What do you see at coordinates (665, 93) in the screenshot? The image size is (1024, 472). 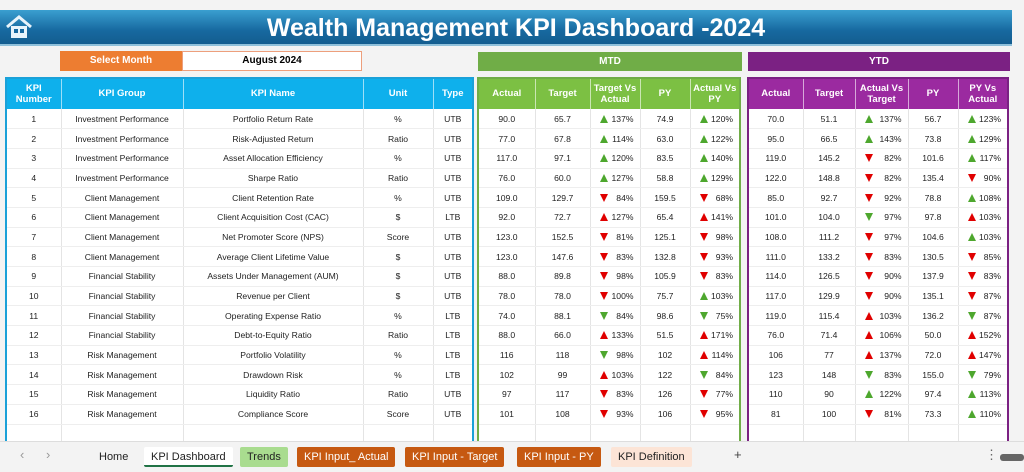 I see `column-header: PY` at bounding box center [665, 93].